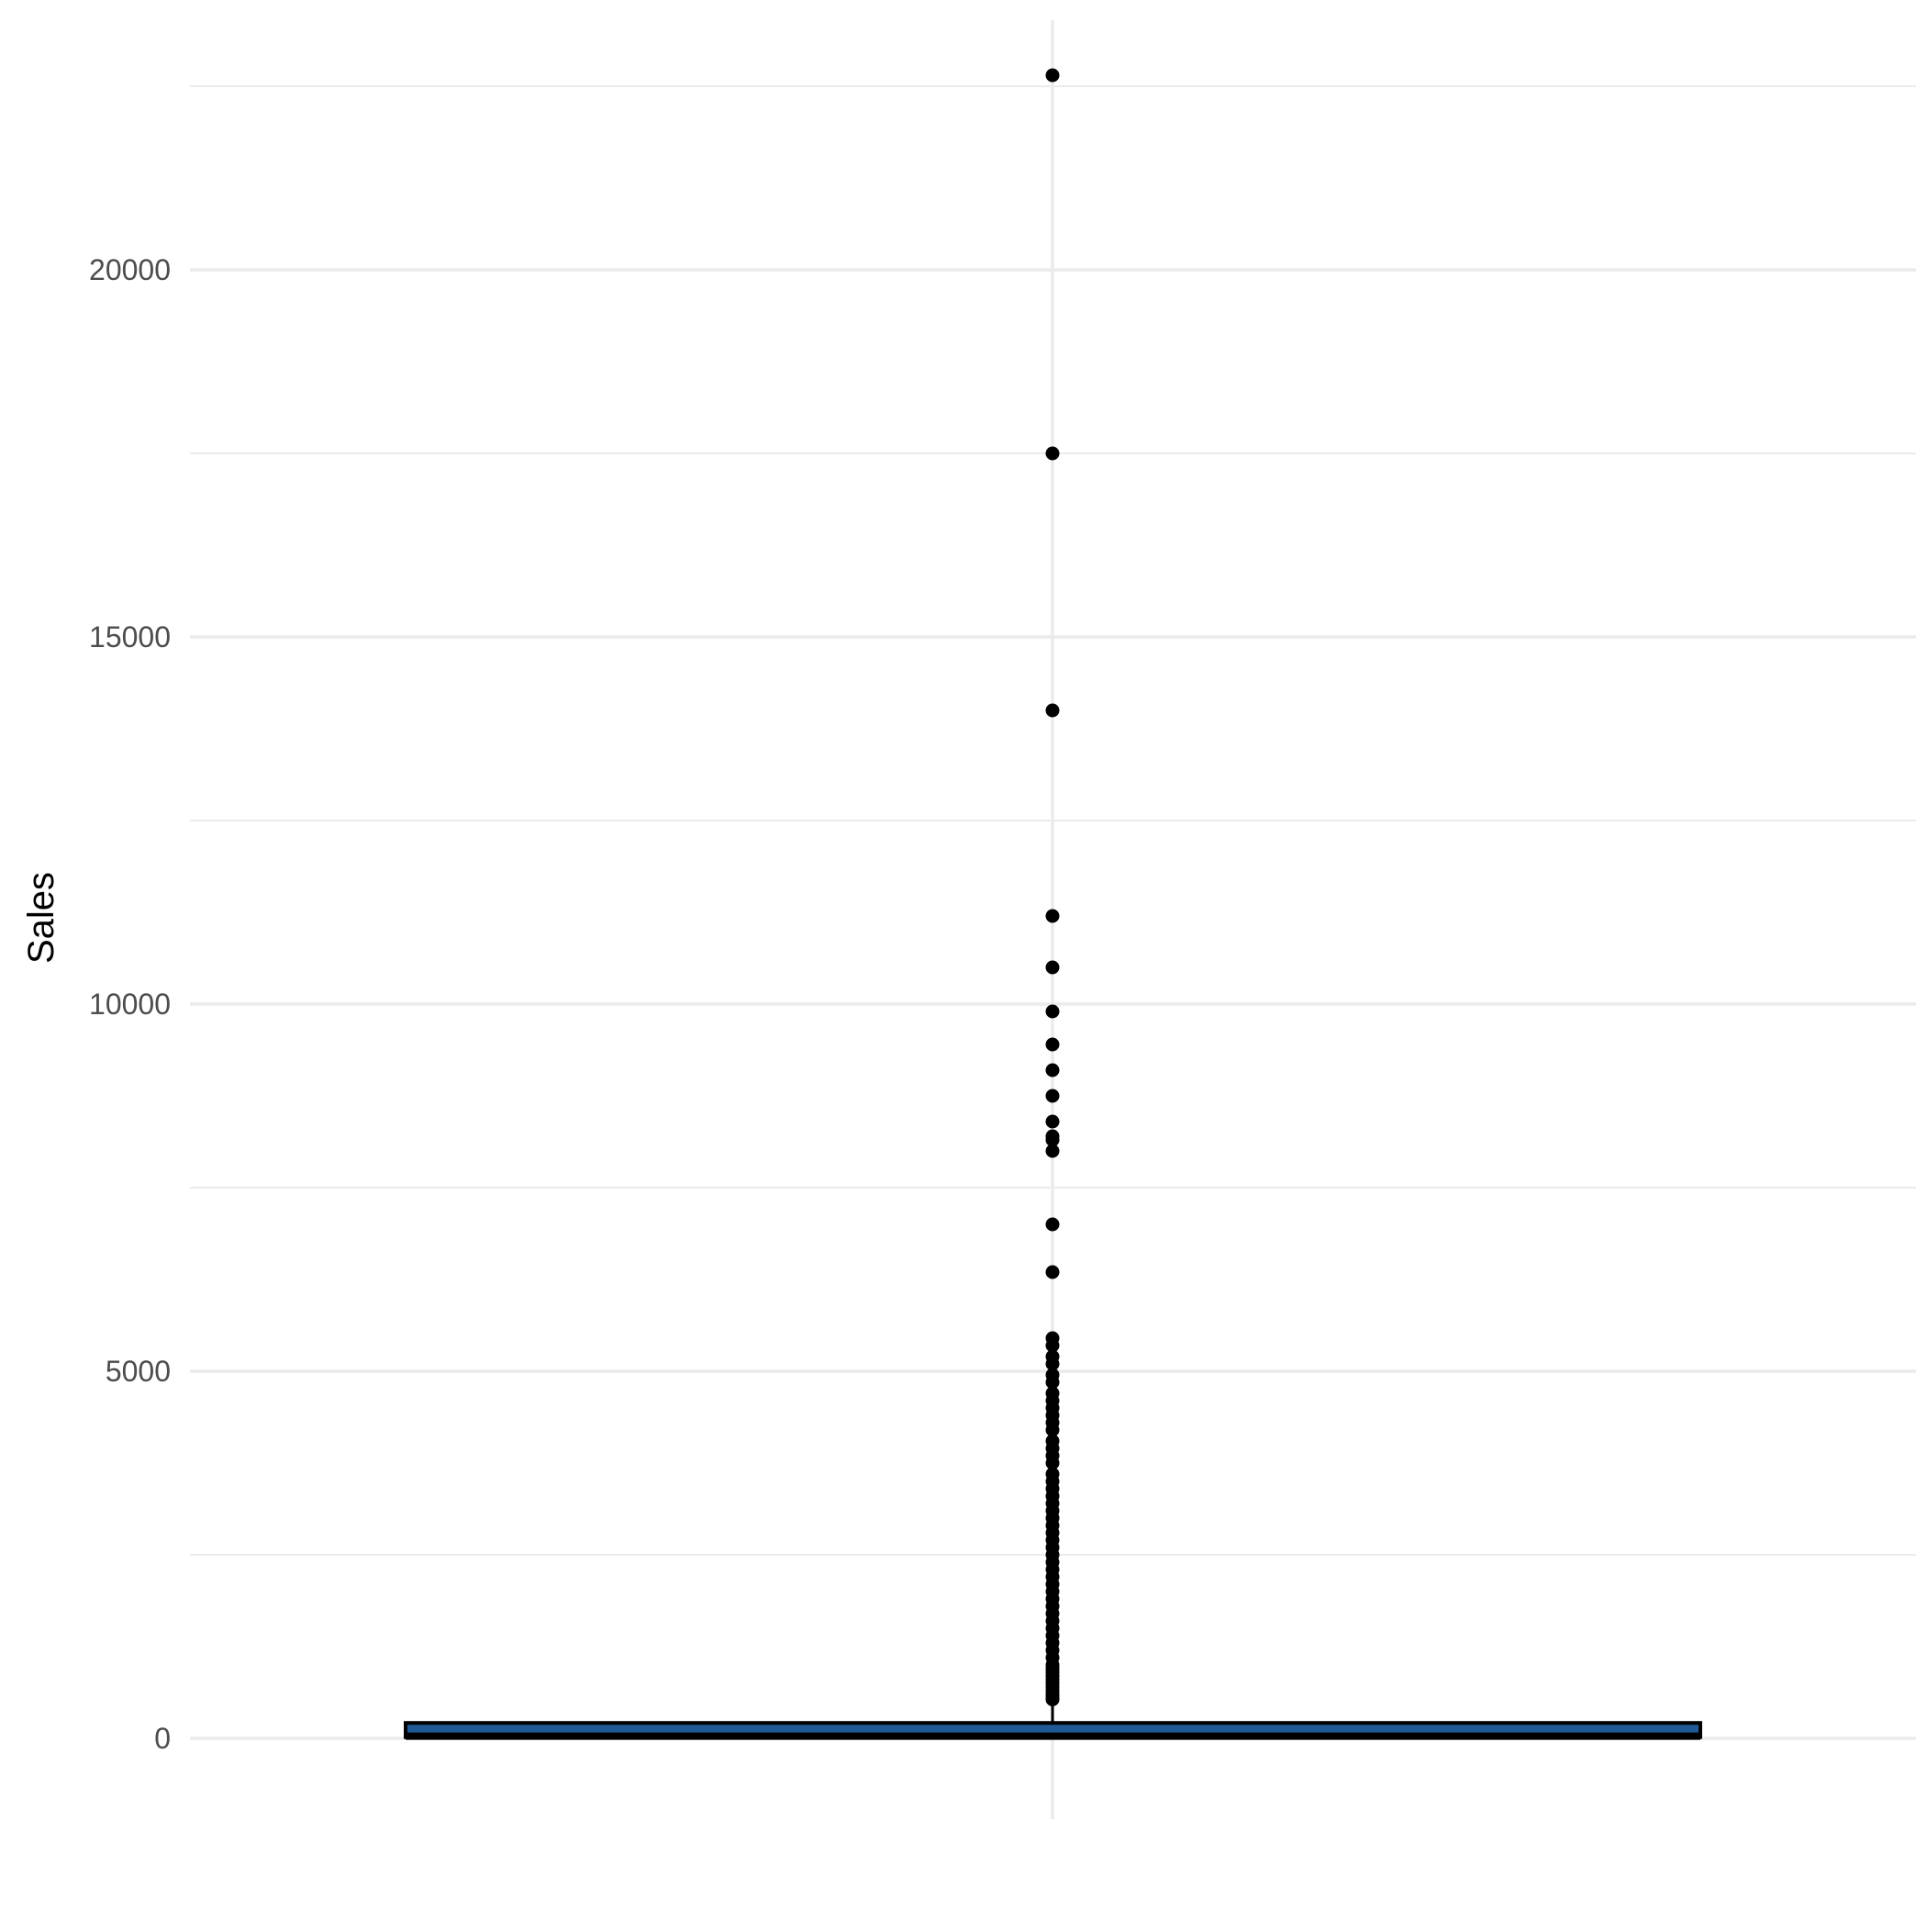  What do you see at coordinates (1053, 1721) in the screenshot?
I see `box-layer` at bounding box center [1053, 1721].